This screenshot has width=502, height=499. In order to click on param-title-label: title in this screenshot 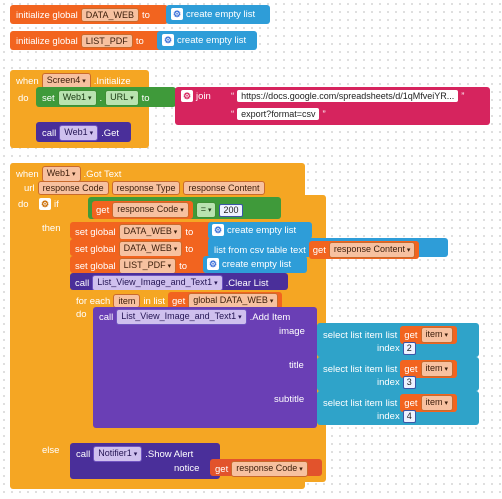, I will do `click(296, 365)`.